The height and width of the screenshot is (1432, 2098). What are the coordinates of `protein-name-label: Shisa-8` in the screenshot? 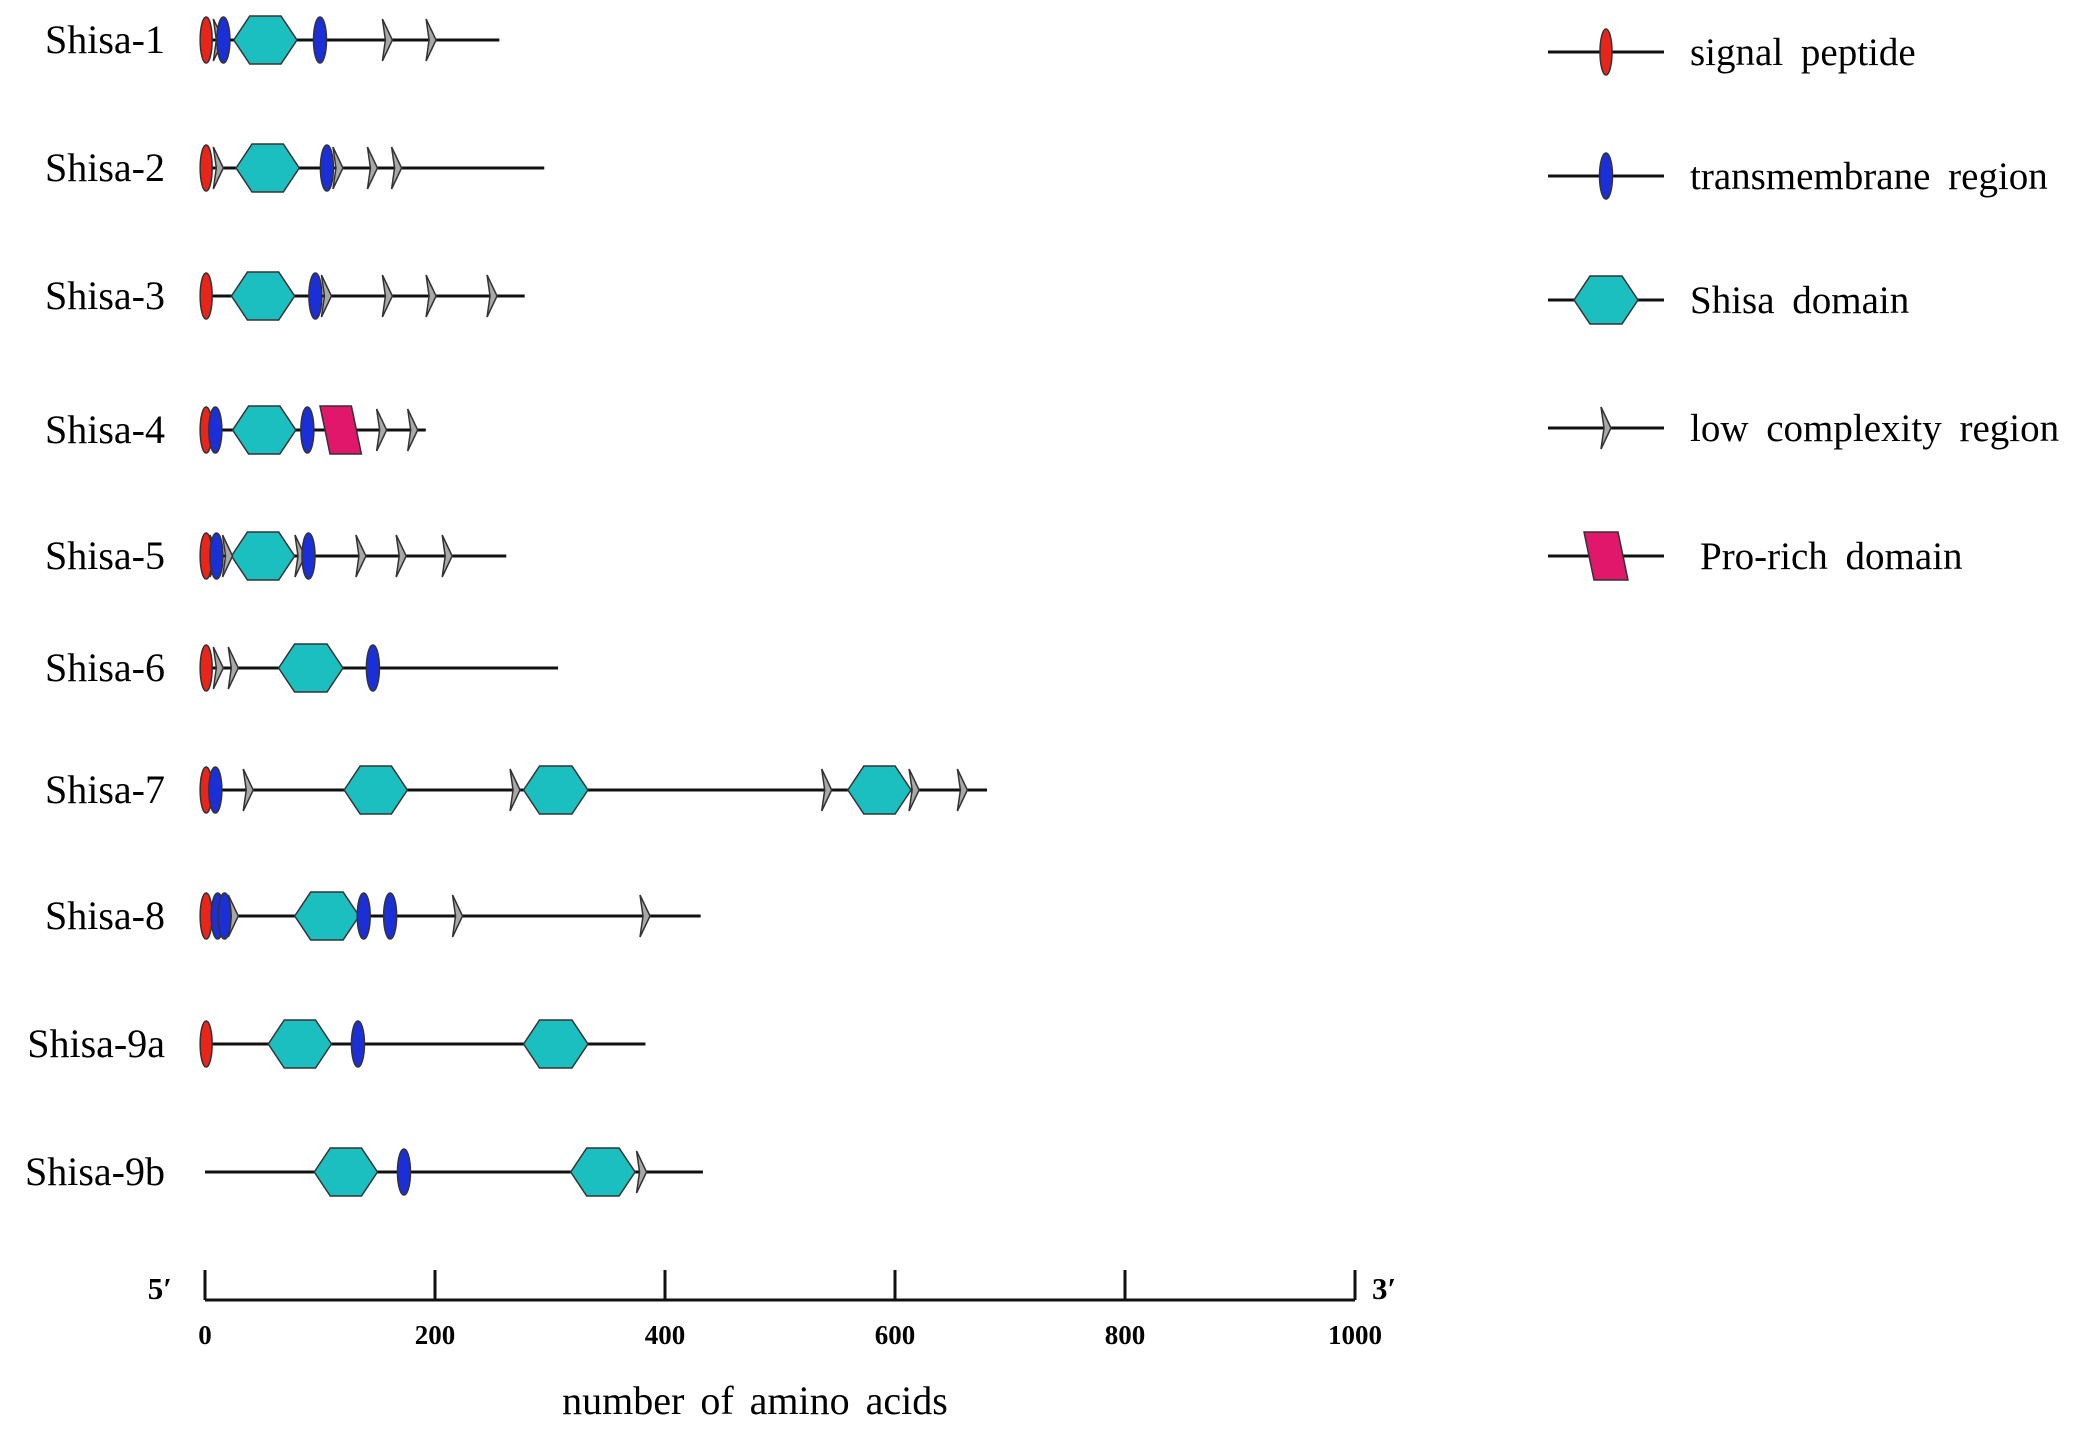 It's located at (105, 915).